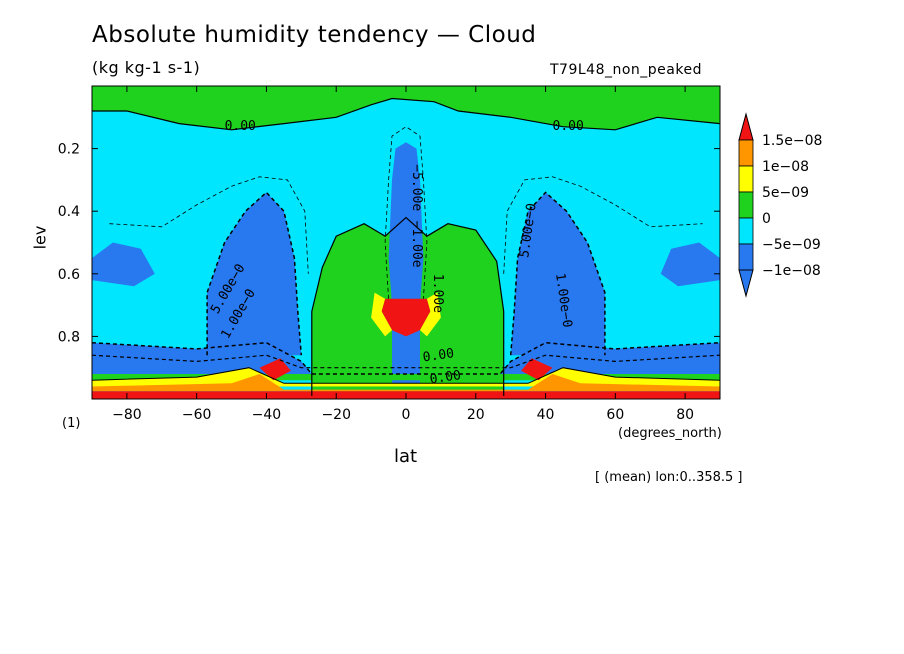  Describe the element at coordinates (275, 369) in the screenshot. I see `south-midlat-red` at that location.